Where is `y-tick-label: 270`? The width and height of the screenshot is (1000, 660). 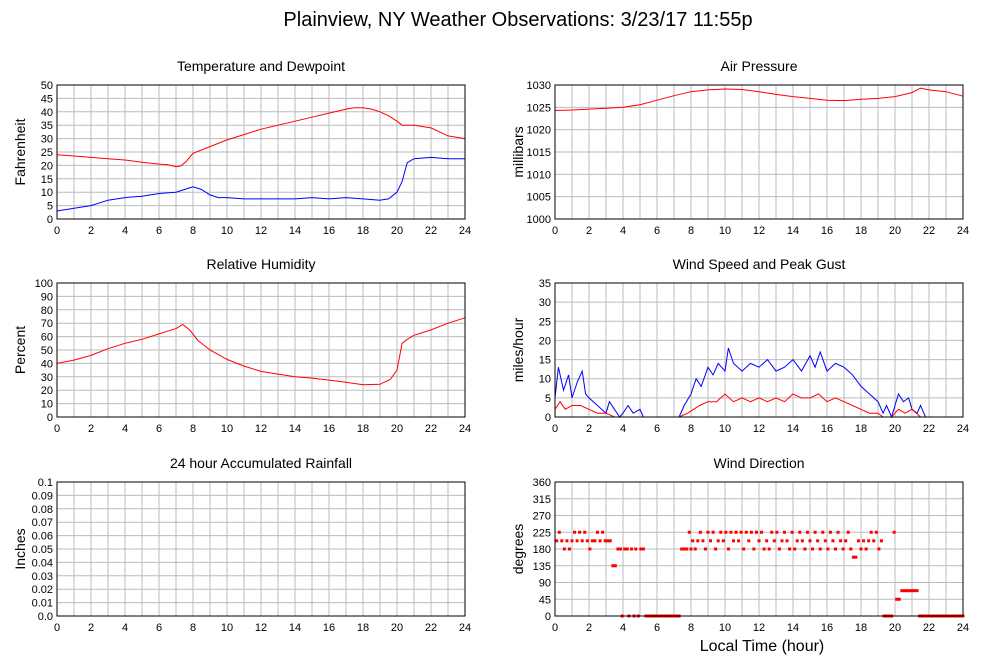
y-tick-label: 270 is located at coordinates (542, 517).